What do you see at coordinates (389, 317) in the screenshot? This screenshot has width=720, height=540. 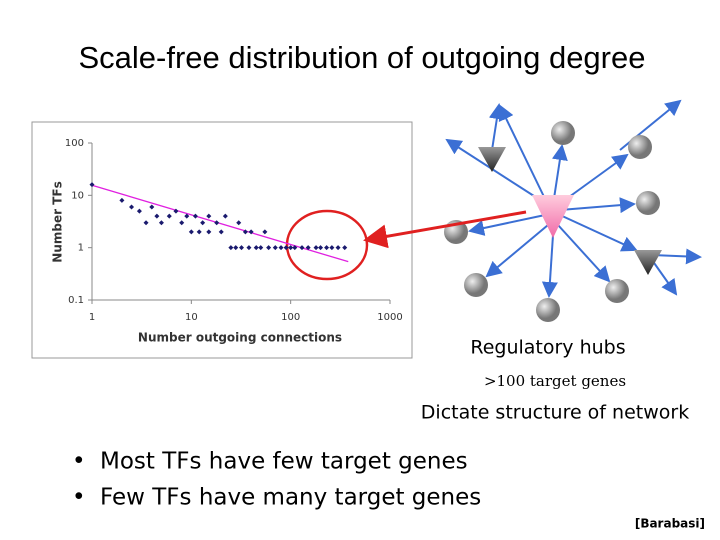 I see `x-tick-label: 1000` at bounding box center [389, 317].